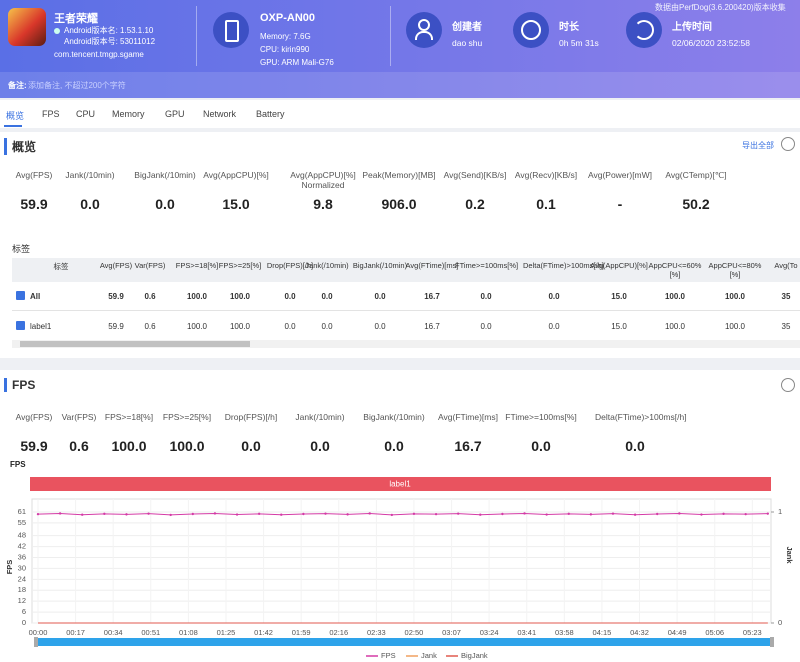  What do you see at coordinates (400, 85) in the screenshot?
I see `note-bar: 备注: 添加备注, 不超过200个字符` at bounding box center [400, 85].